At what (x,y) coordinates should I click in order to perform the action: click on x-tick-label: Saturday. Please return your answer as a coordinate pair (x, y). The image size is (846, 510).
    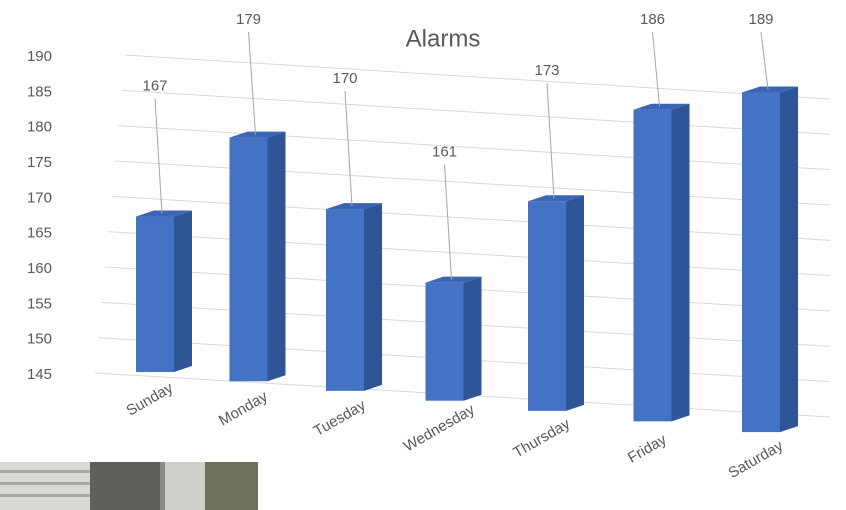
    Looking at the image, I should click on (755, 459).